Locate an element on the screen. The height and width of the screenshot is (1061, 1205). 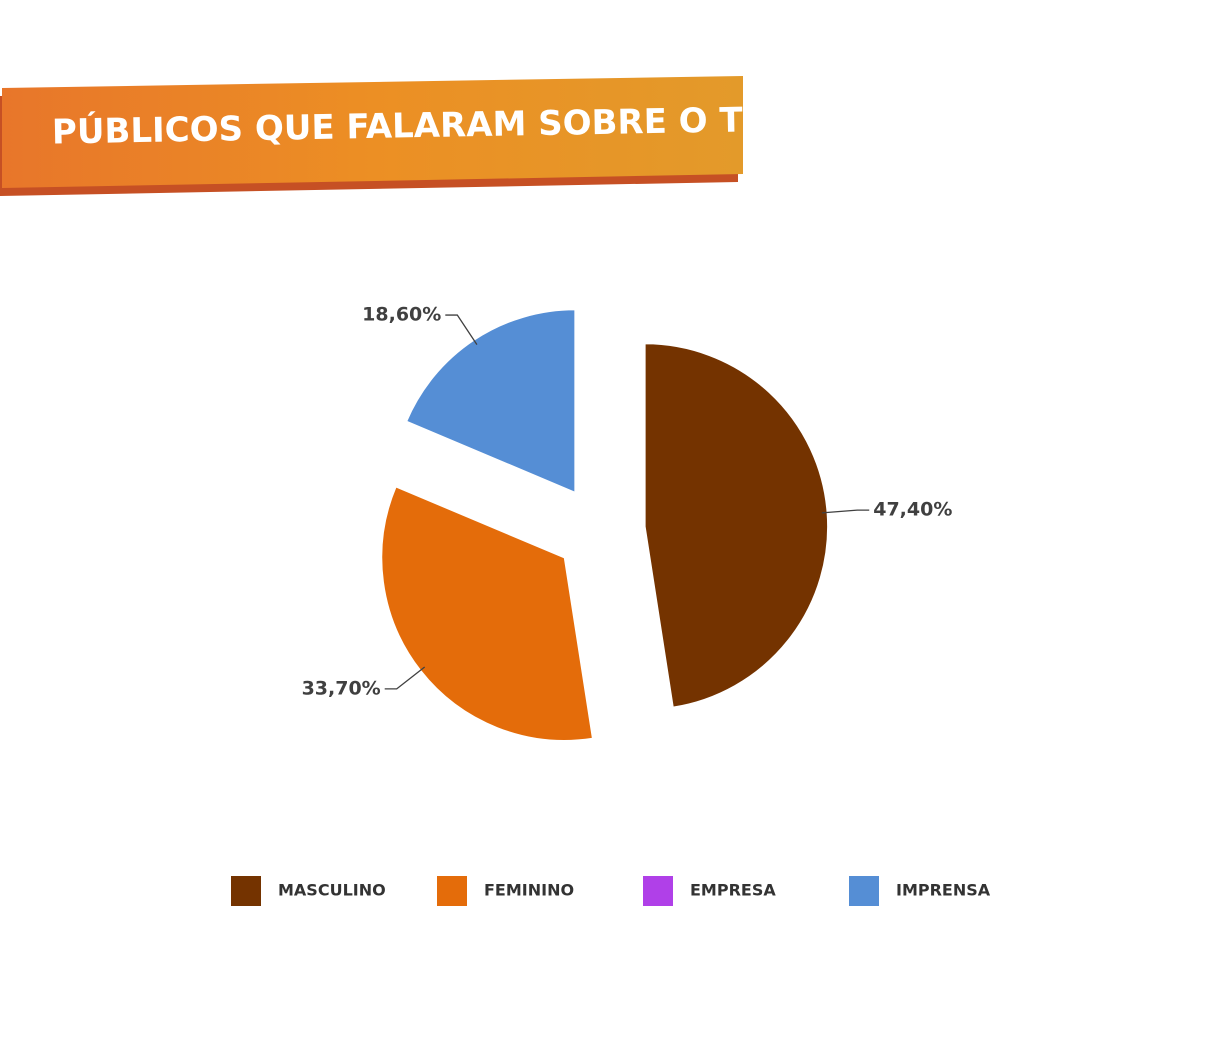
legend-label: MASCULINO is located at coordinates (332, 890).